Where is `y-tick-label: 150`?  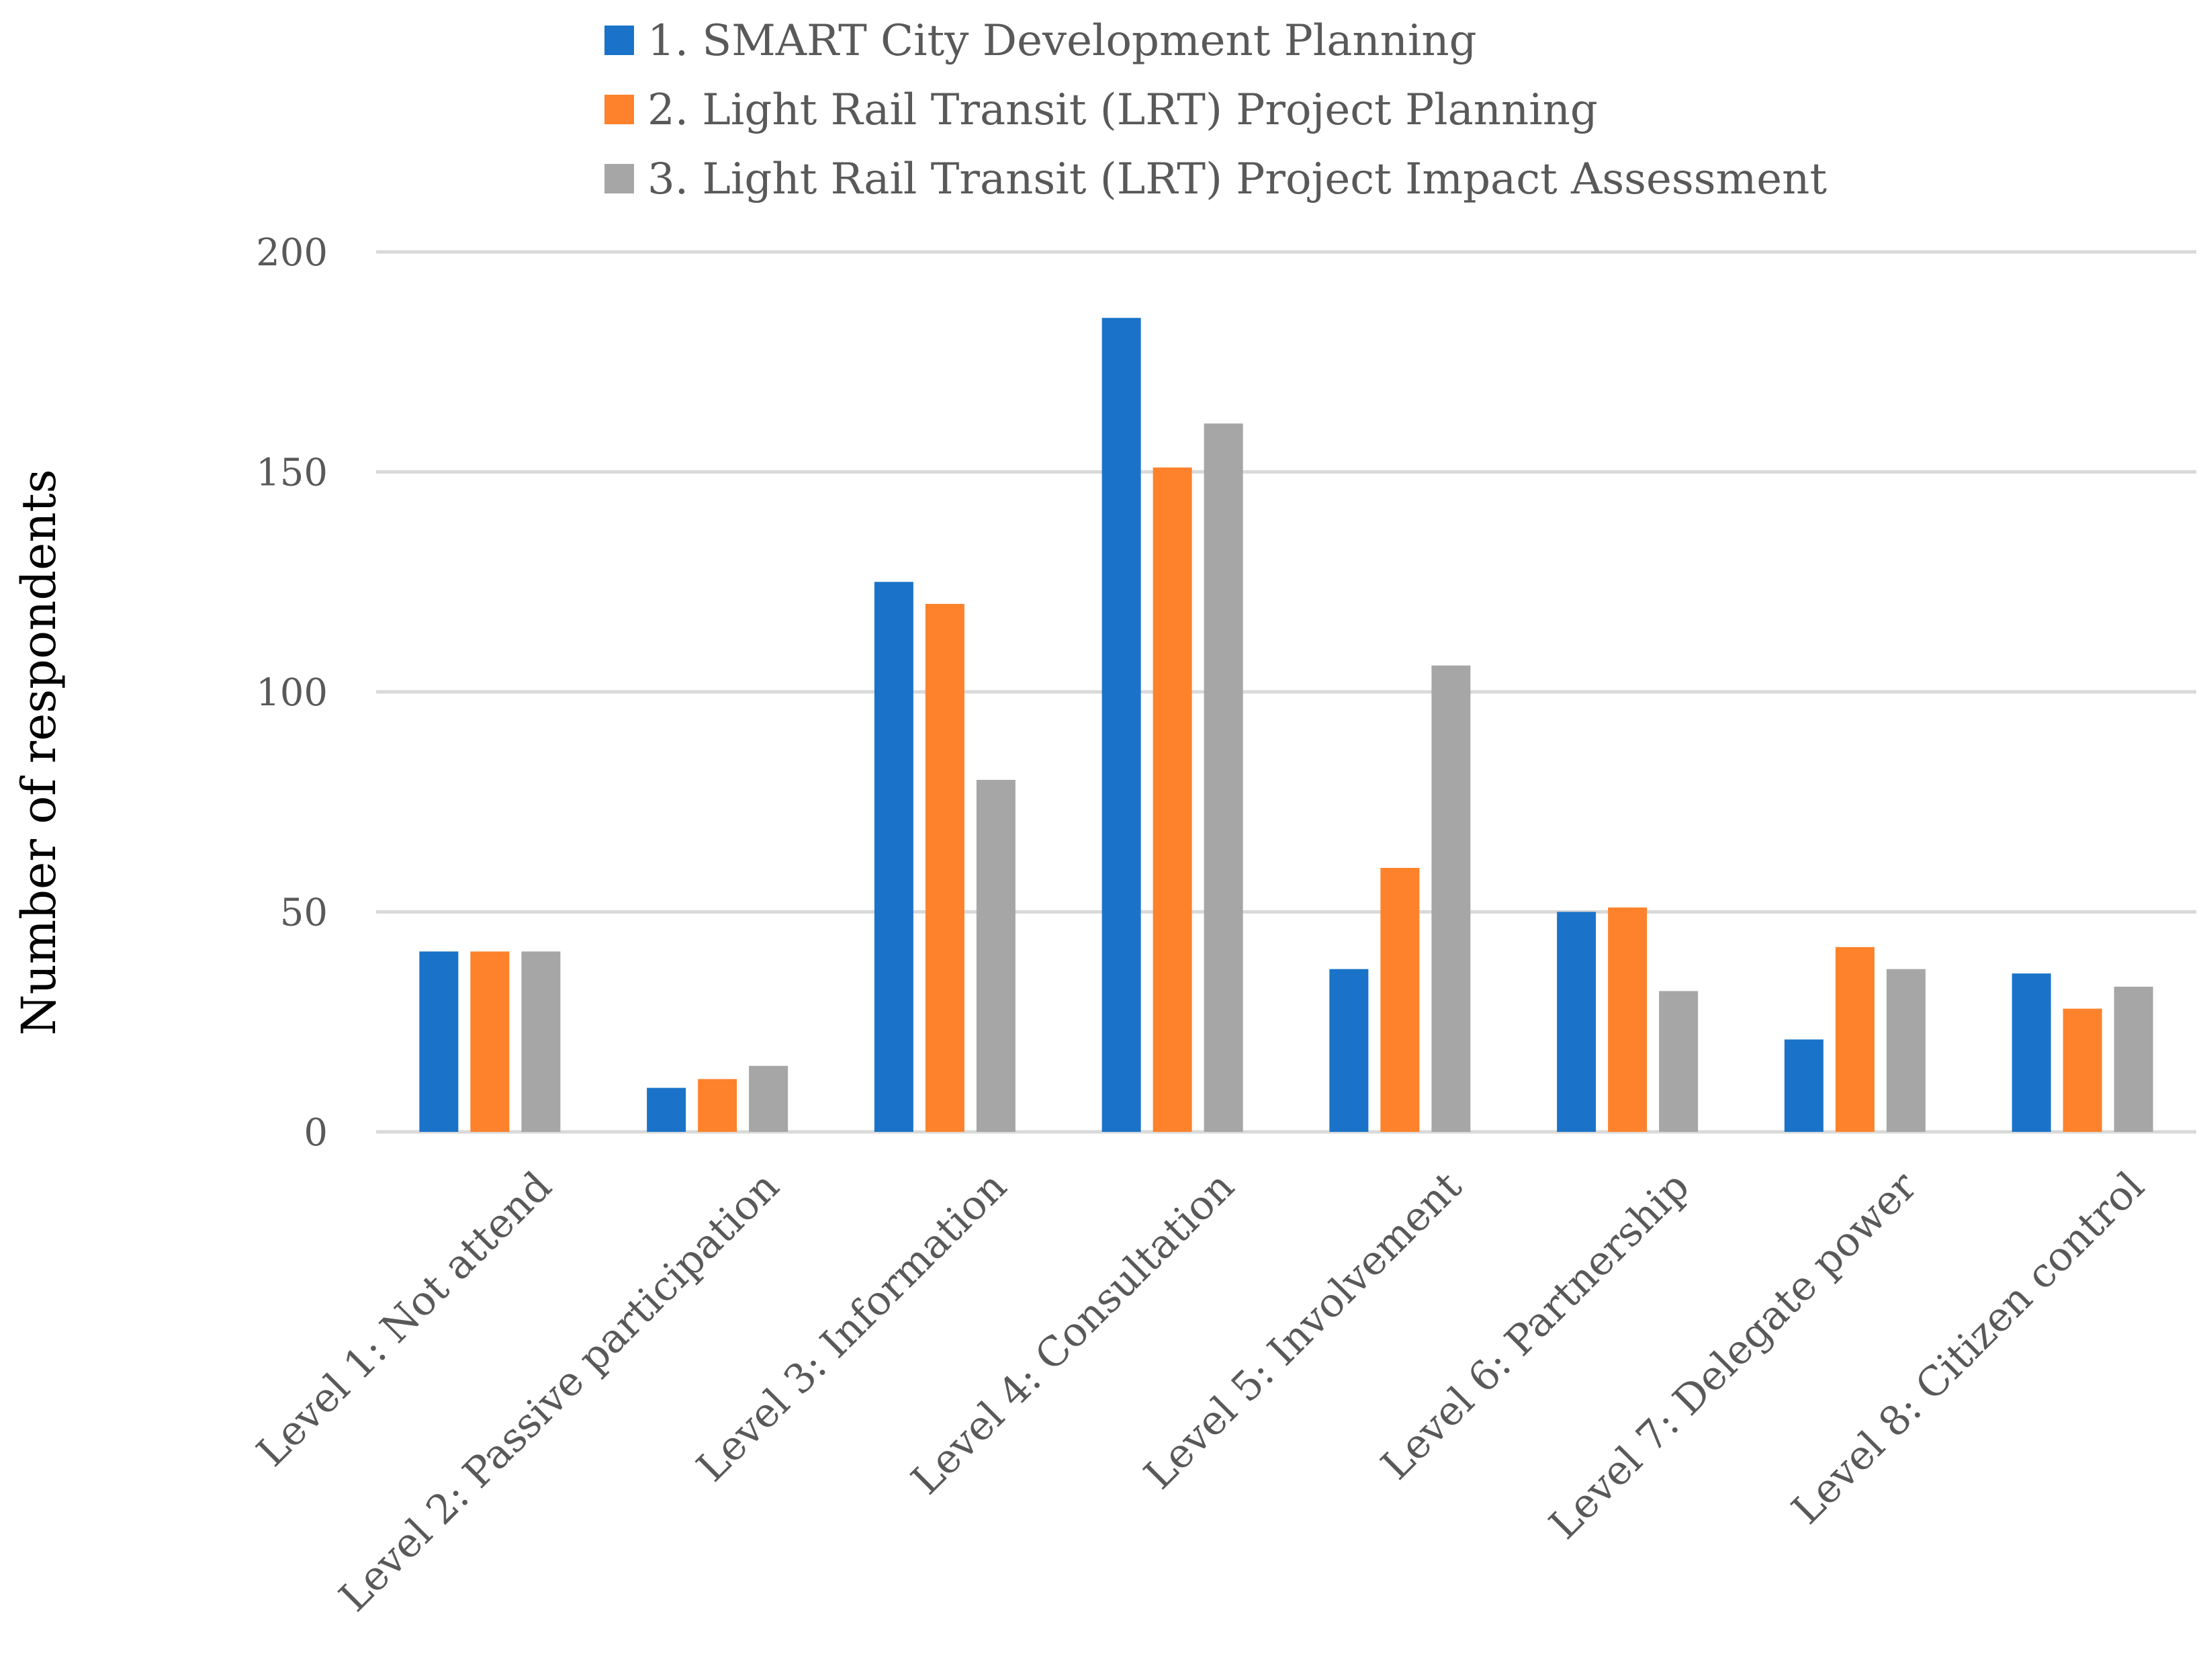
y-tick-label: 150 is located at coordinates (292, 473).